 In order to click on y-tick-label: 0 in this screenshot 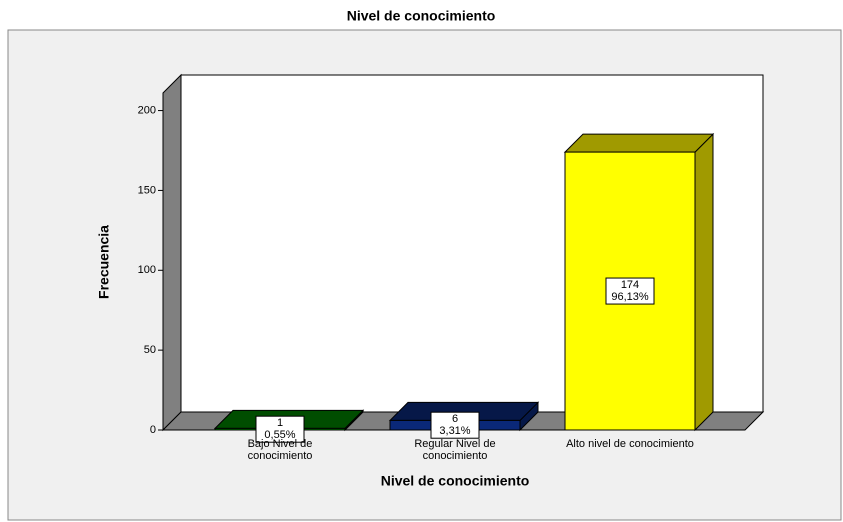, I will do `click(153, 430)`.